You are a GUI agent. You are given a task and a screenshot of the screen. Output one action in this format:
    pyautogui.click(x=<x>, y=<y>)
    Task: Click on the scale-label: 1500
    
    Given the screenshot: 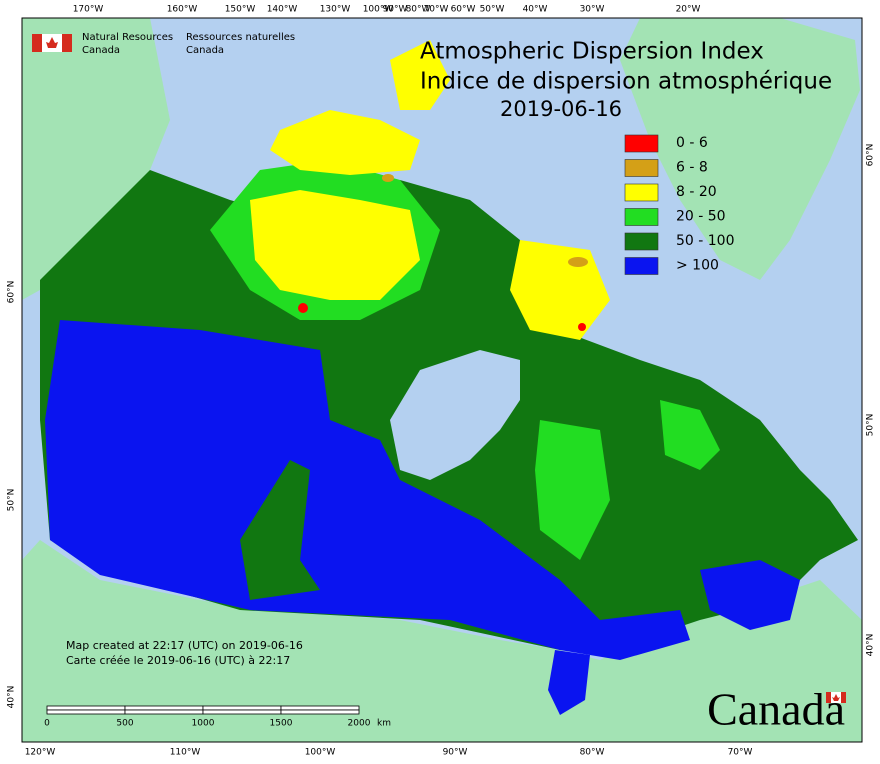 What is the action you would take?
    pyautogui.click(x=281, y=724)
    